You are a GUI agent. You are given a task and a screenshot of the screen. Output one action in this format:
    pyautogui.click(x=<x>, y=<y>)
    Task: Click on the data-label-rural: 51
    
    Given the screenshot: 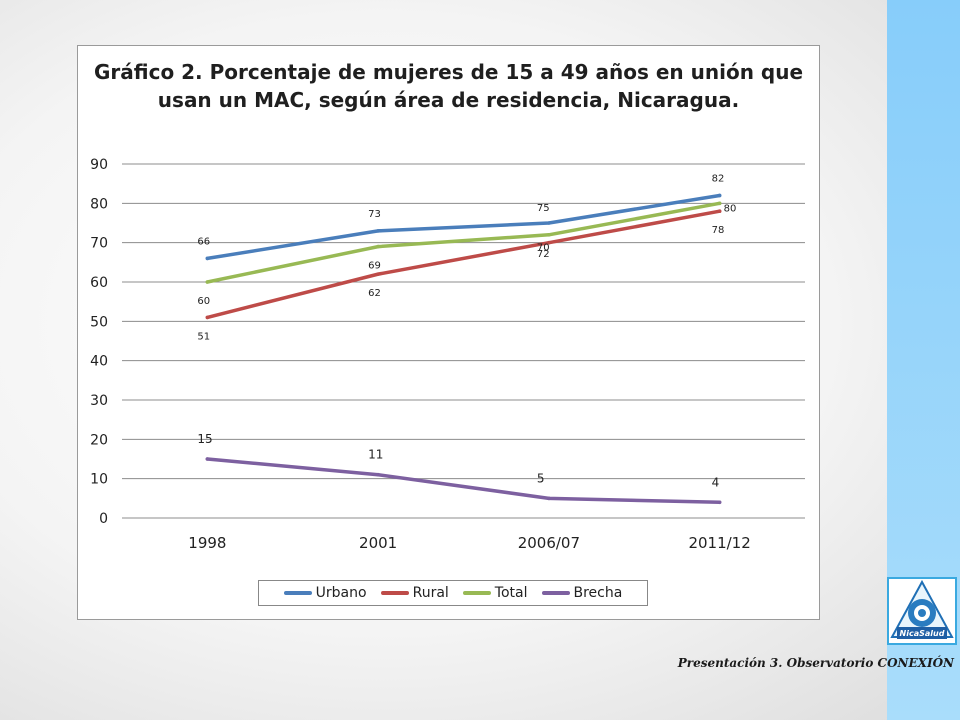 What is the action you would take?
    pyautogui.click(x=203, y=336)
    